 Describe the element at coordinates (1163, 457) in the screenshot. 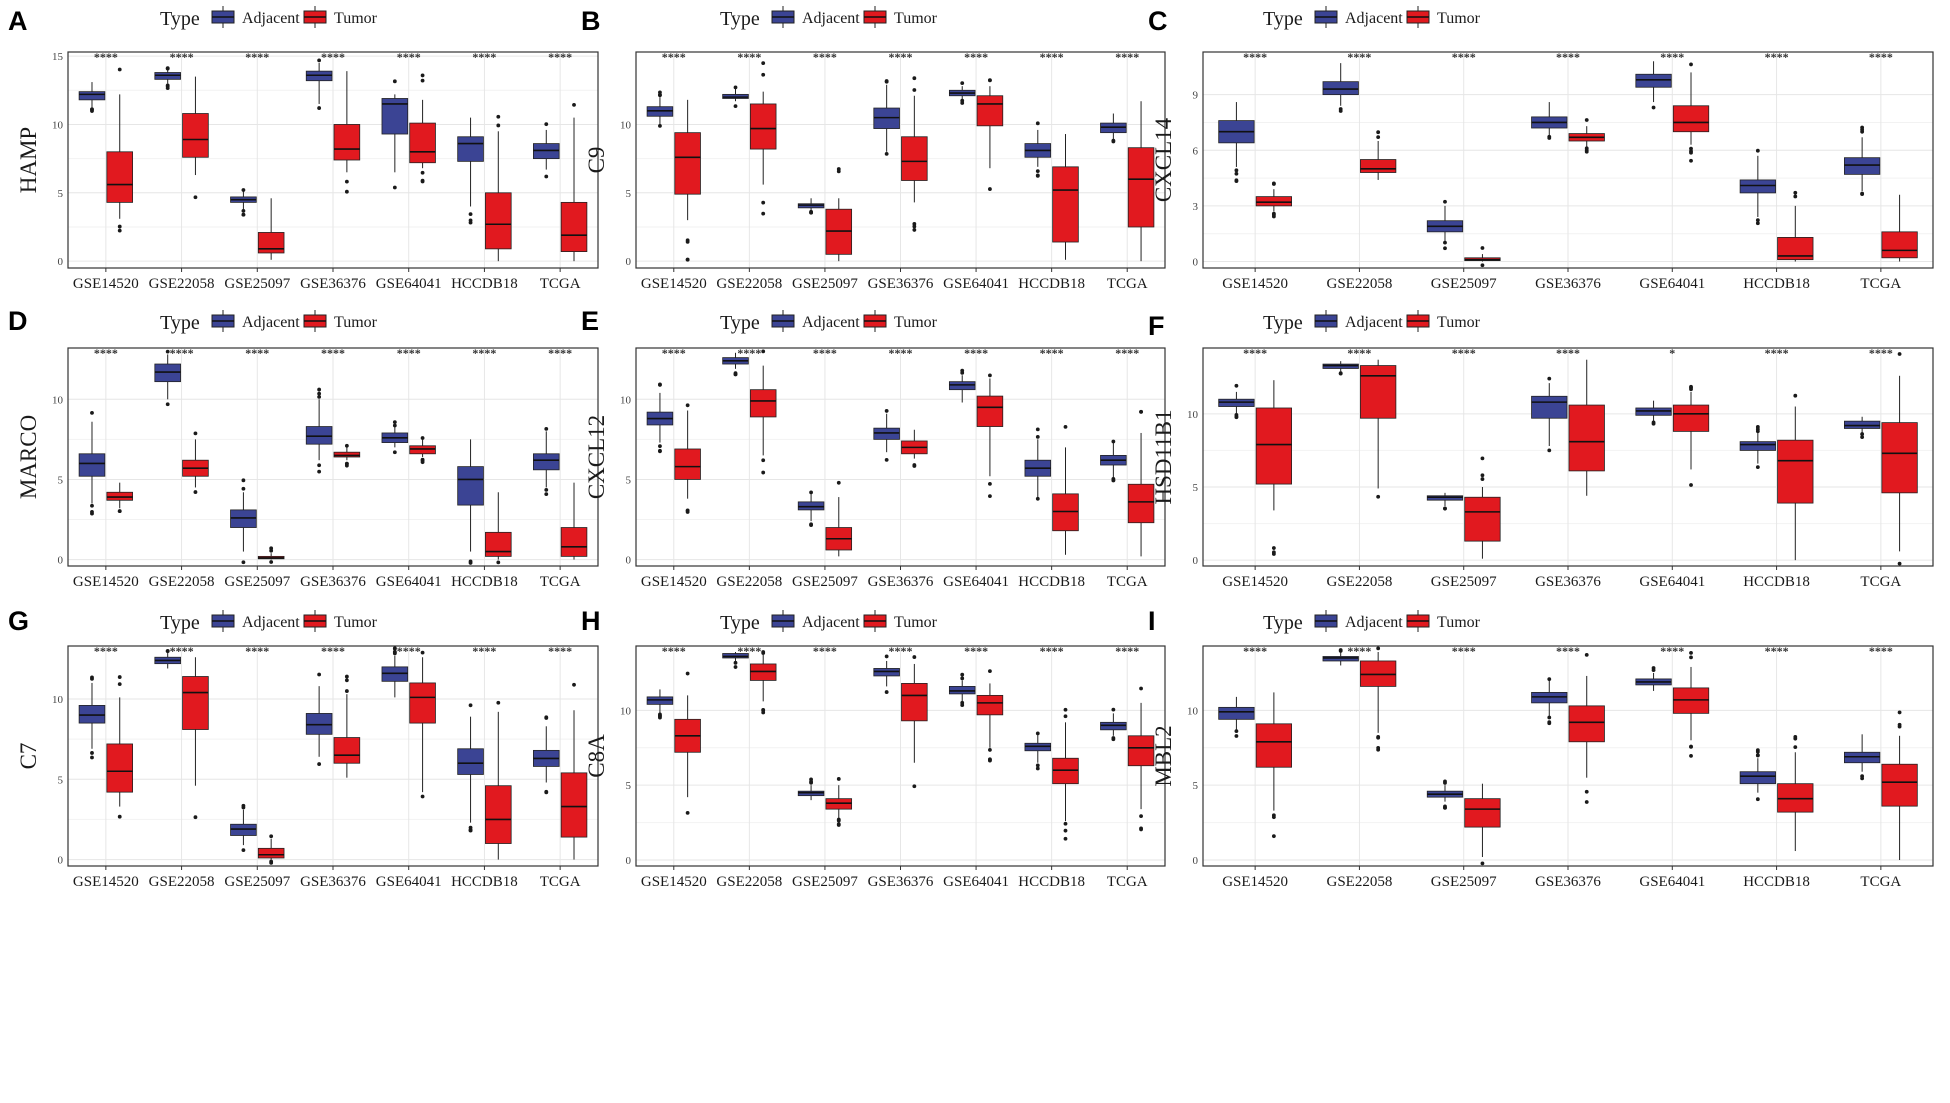

I see `y-axis-label: HSD11B1` at that location.